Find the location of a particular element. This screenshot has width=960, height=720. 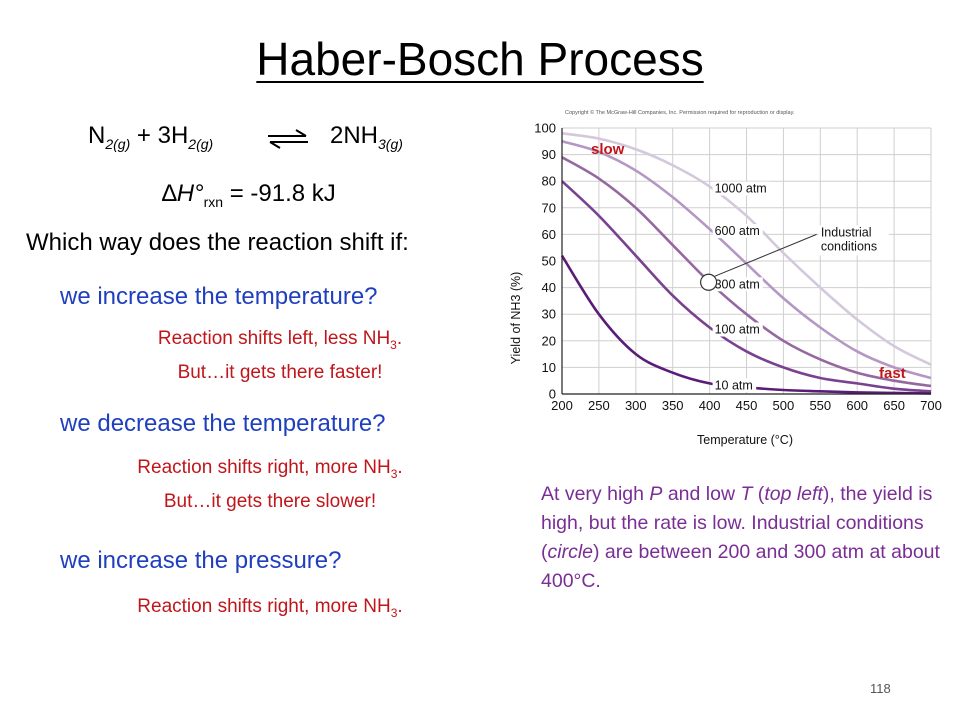

y-tick-label: 90 is located at coordinates (549, 154).